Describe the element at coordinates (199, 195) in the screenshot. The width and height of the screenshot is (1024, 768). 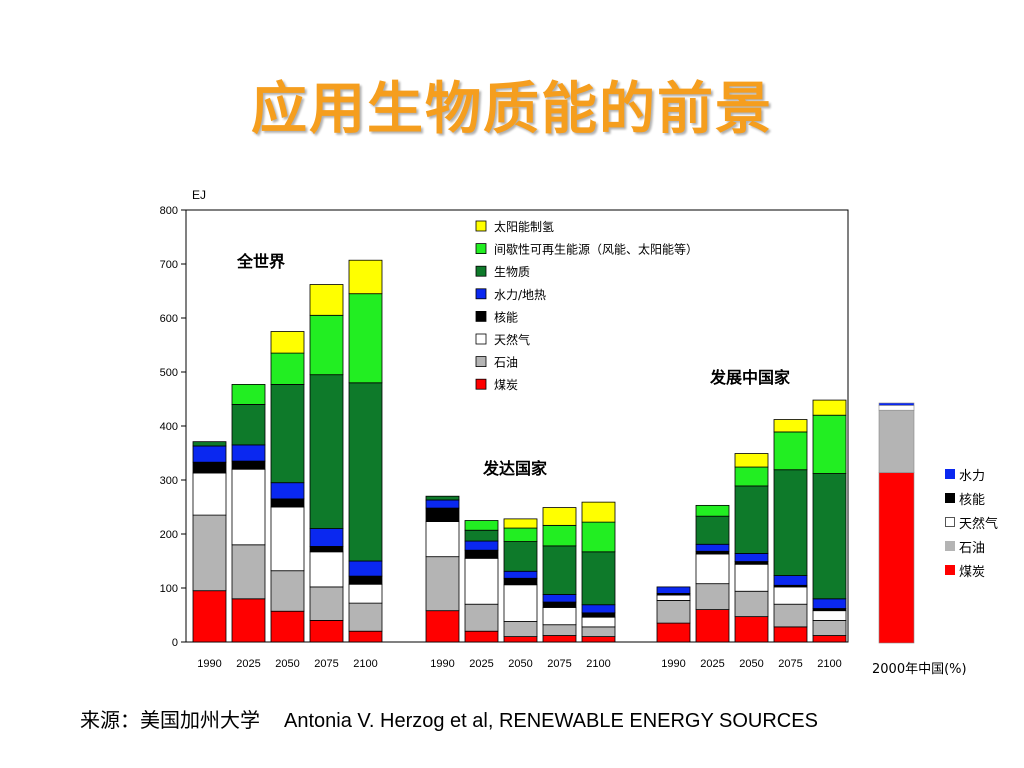
I see `y-unit-label: EJ` at that location.